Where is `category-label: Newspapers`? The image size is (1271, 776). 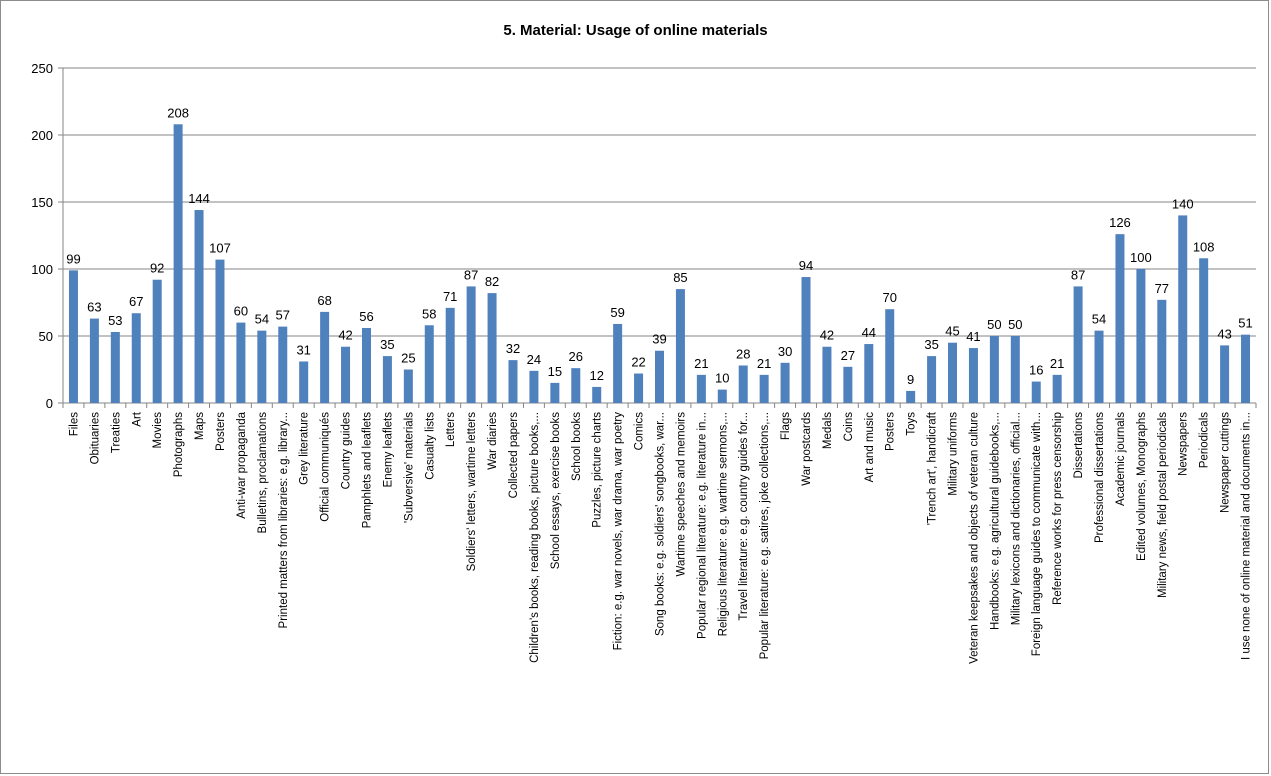 category-label: Newspapers is located at coordinates (1184, 444).